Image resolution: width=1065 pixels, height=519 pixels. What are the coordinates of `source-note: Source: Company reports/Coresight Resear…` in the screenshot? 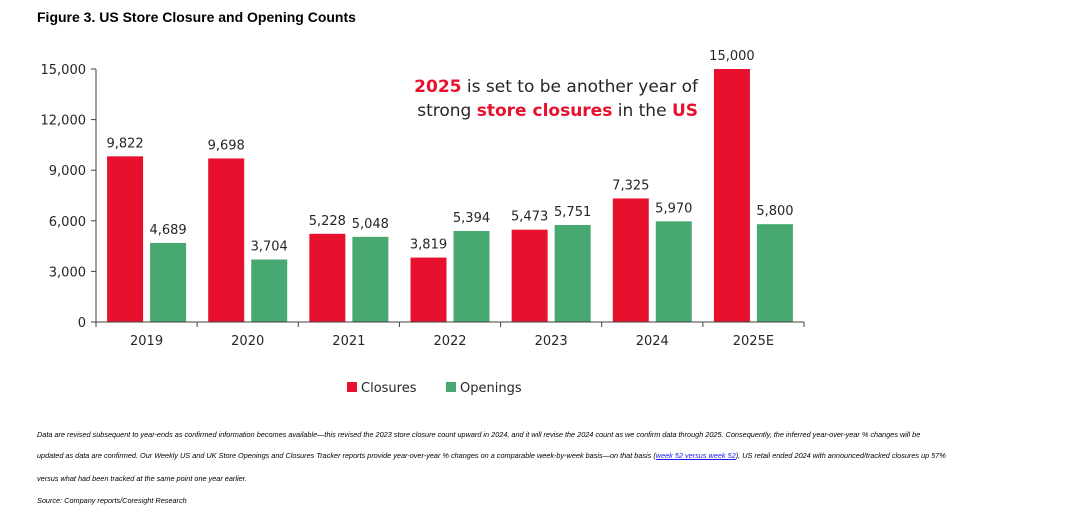 It's located at (112, 500).